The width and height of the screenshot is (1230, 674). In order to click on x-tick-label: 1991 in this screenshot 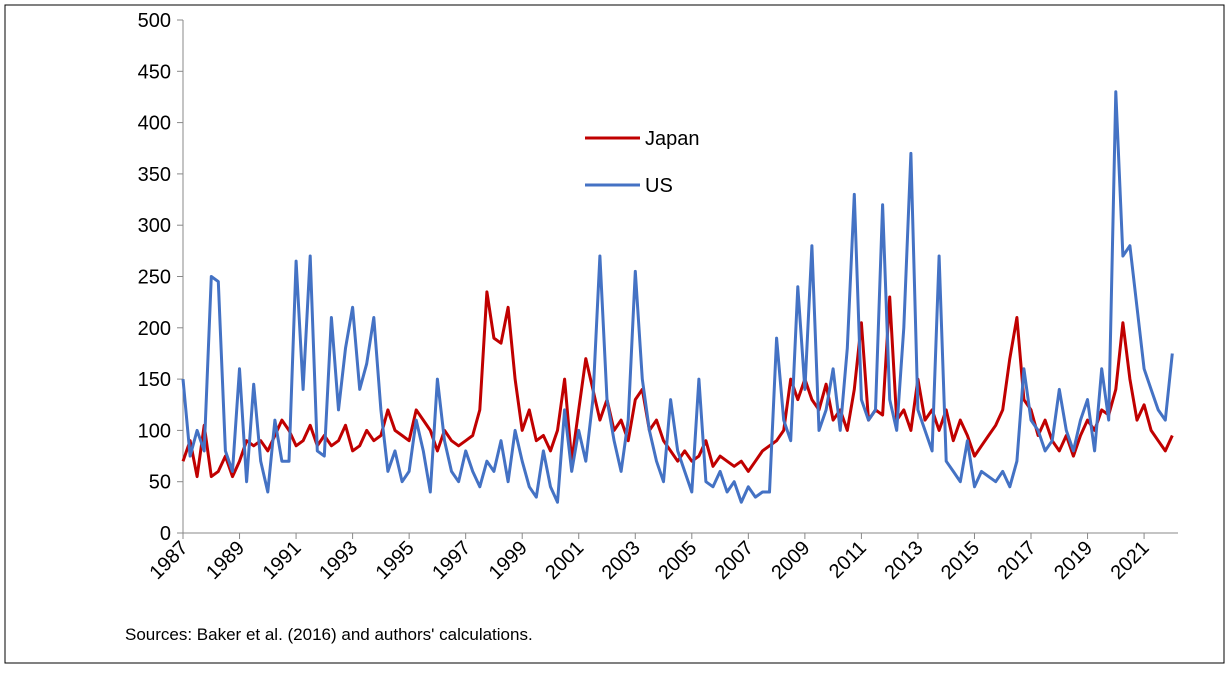, I will do `click(282, 560)`.